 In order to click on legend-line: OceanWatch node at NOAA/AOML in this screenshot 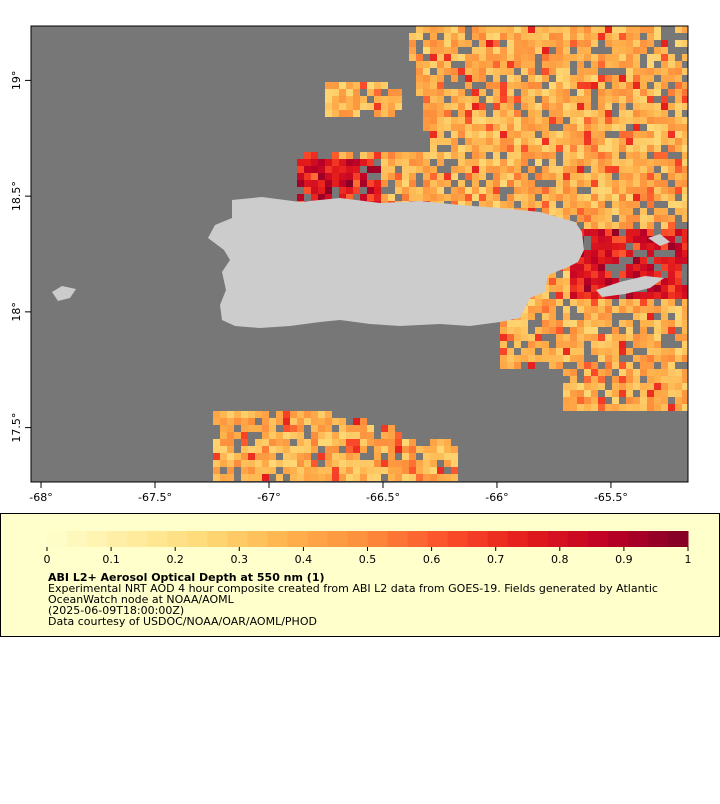, I will do `click(141, 599)`.